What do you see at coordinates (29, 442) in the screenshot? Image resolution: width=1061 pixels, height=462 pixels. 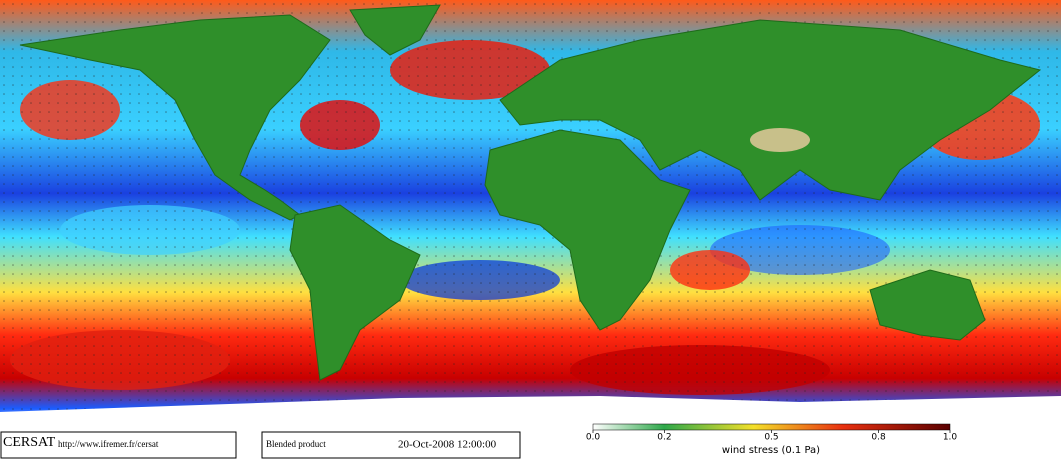 I see `logo: CERSAT` at bounding box center [29, 442].